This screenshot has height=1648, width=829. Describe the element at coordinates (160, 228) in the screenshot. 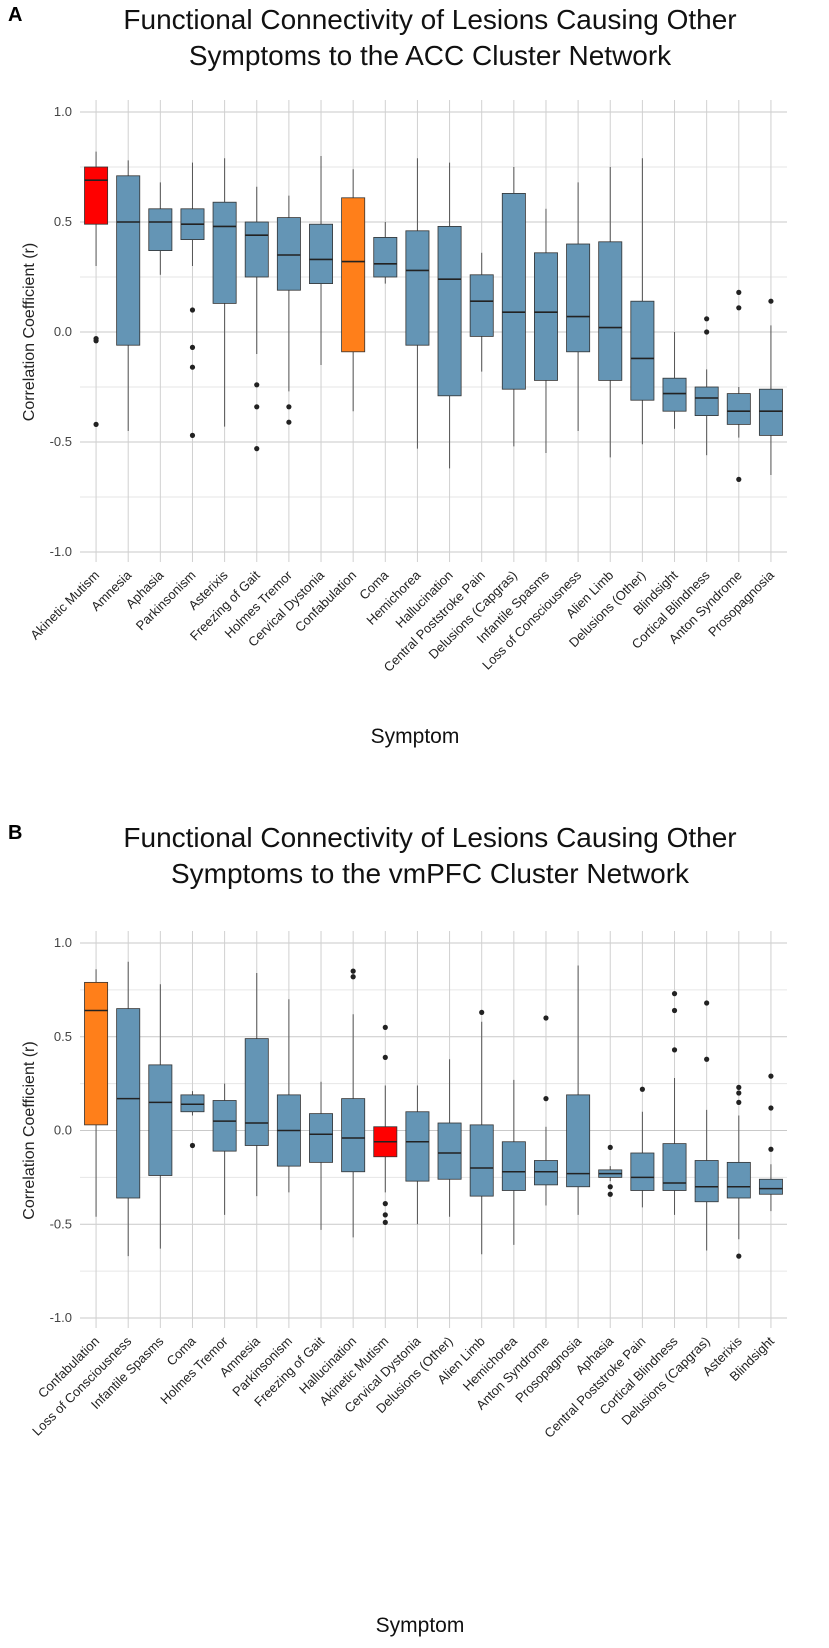

I see `box-aphasia` at that location.